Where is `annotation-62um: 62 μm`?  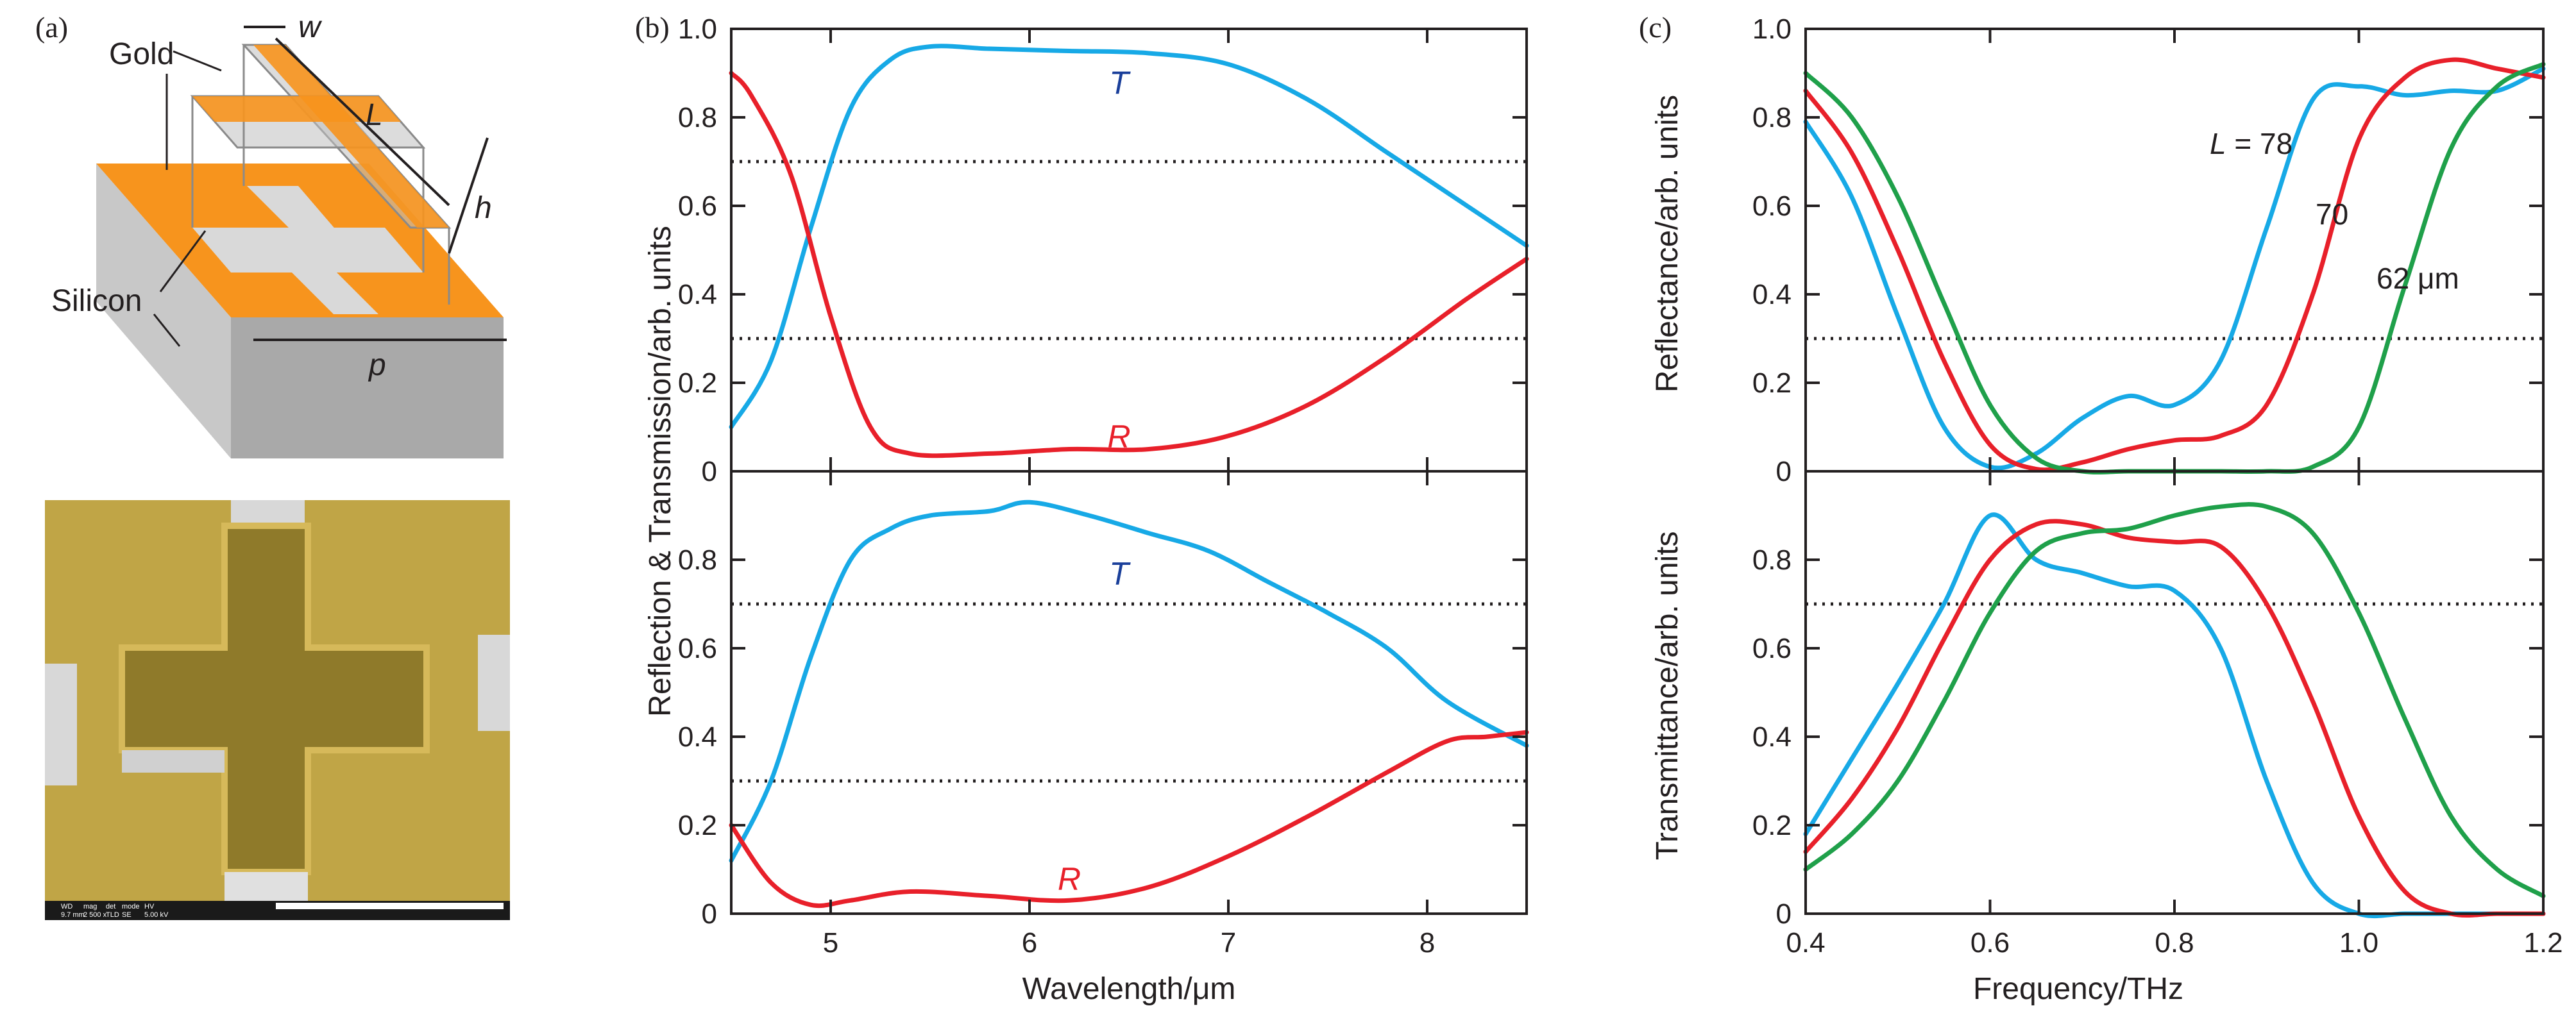
annotation-62um: 62 μm is located at coordinates (2418, 278).